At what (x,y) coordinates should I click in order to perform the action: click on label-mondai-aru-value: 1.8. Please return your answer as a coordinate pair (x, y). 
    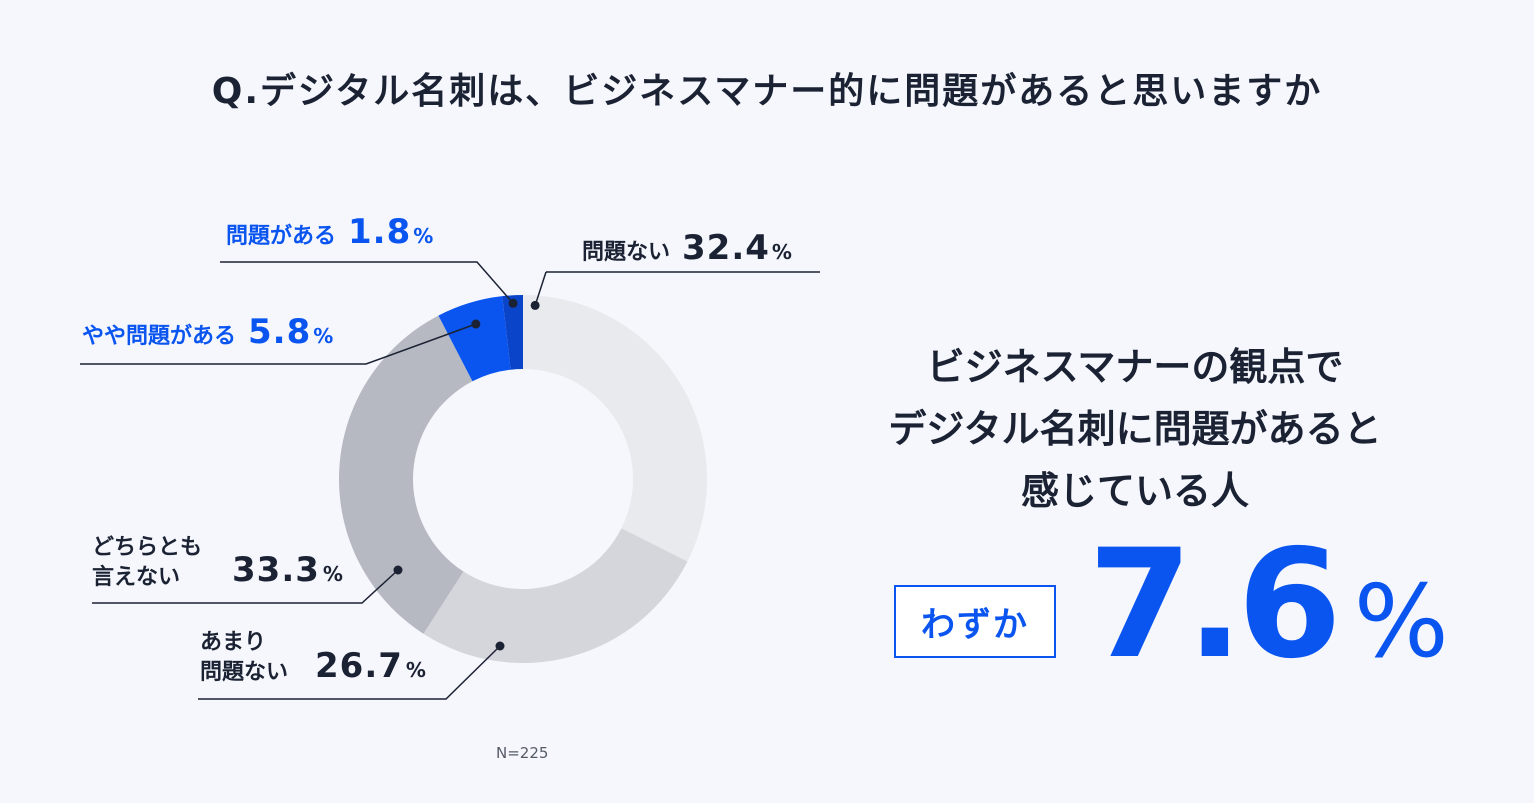
    Looking at the image, I should click on (380, 232).